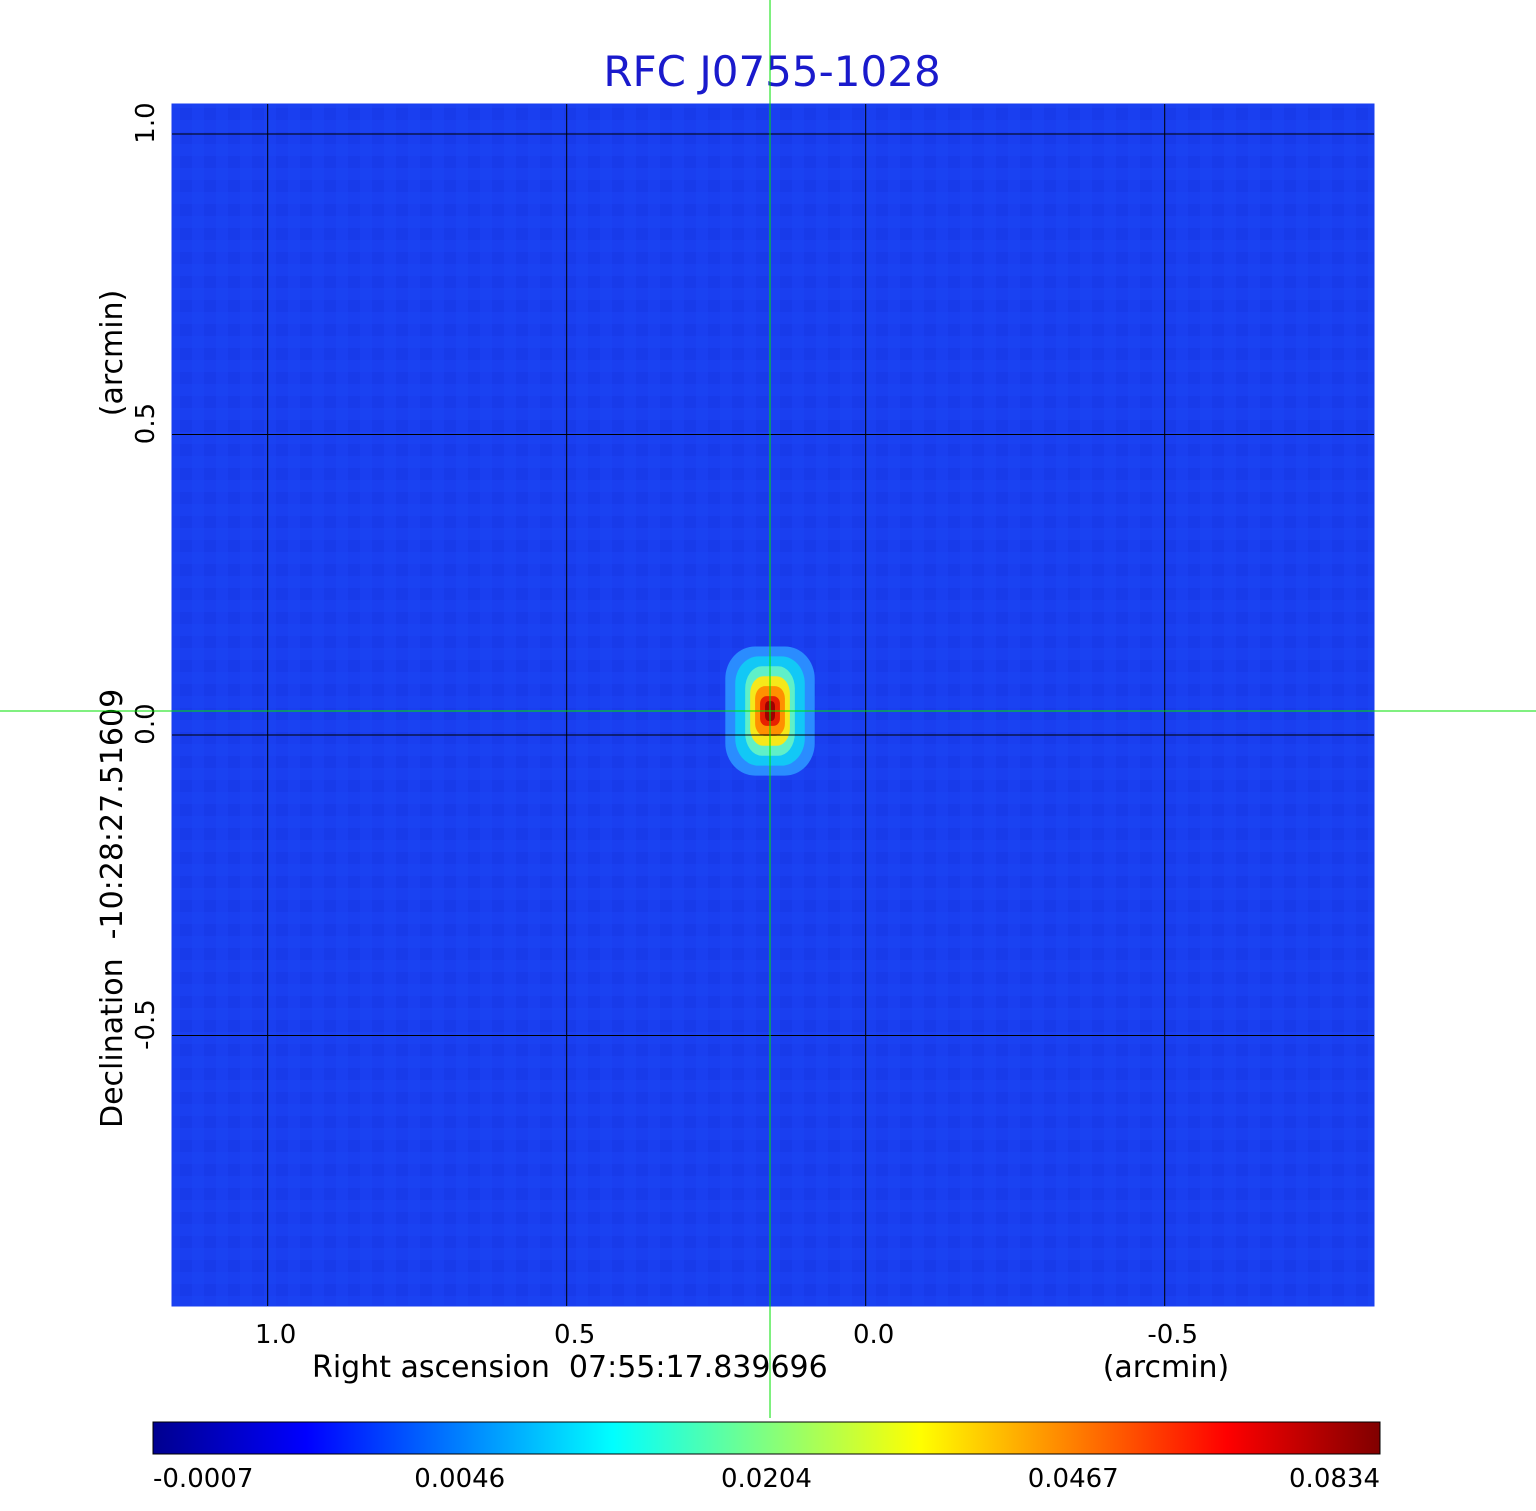  I want to click on colorbar-tick-label-0: -0.0007, so click(203, 1479).